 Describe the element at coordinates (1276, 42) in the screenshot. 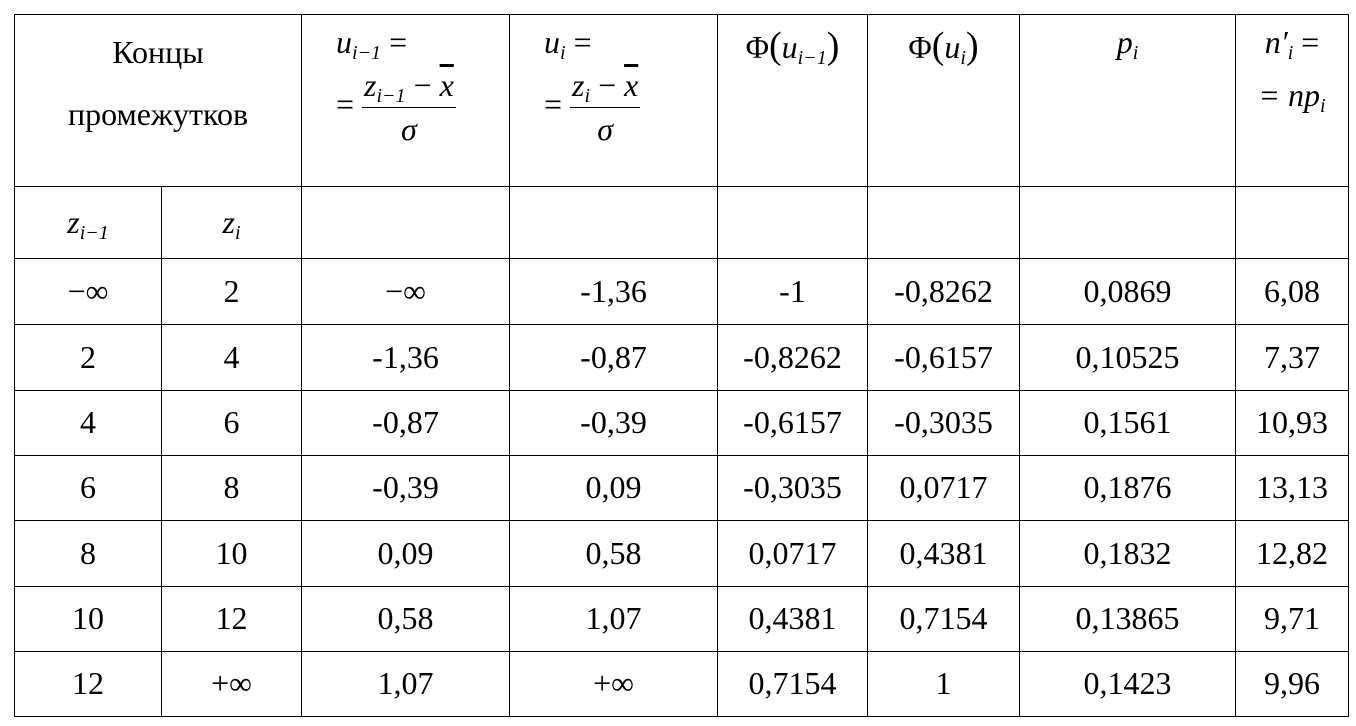

I see `symbol: n′` at that location.